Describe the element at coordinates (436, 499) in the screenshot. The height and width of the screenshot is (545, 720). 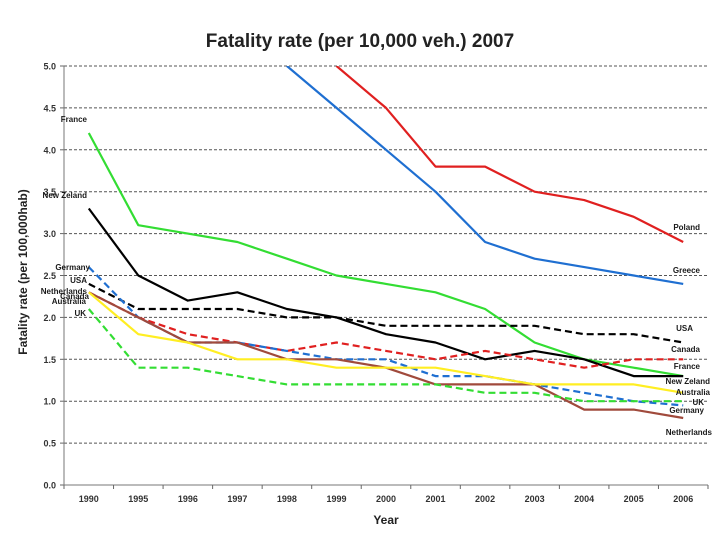
I see `x-tick-label: 2001` at that location.